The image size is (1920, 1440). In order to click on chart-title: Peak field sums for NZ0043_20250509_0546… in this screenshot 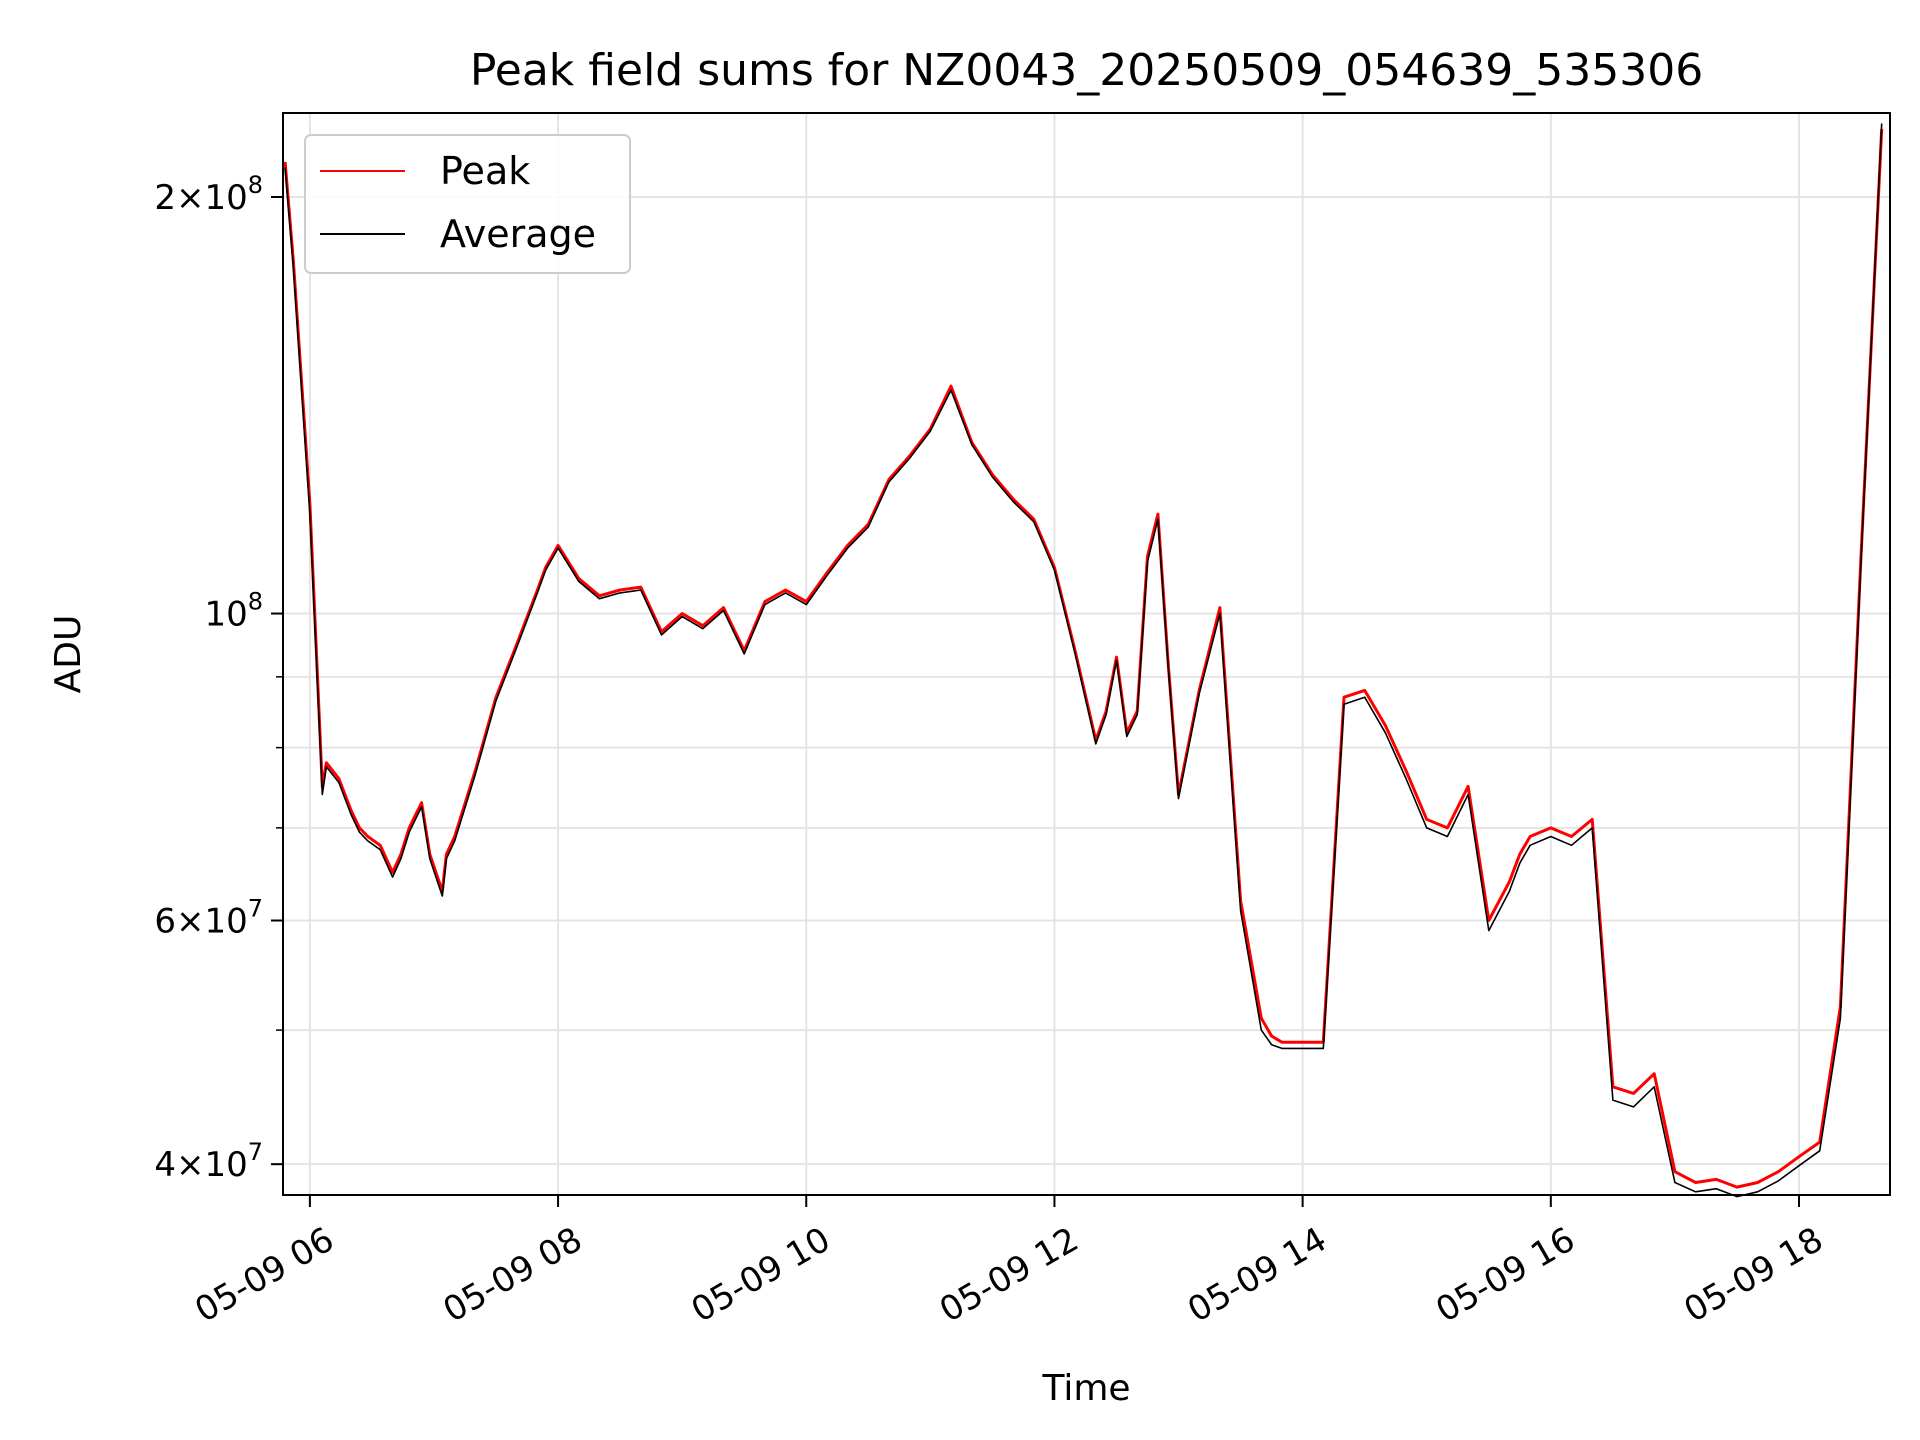, I will do `click(1086, 70)`.